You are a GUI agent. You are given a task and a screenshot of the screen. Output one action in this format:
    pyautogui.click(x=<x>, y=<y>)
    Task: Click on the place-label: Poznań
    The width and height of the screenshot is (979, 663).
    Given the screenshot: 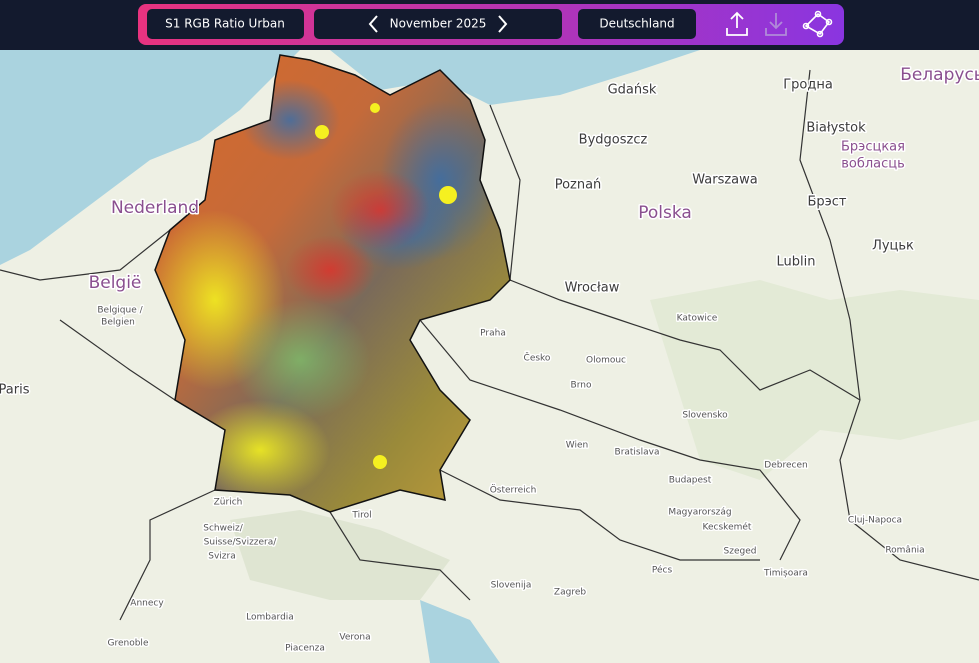 What is the action you would take?
    pyautogui.click(x=578, y=185)
    